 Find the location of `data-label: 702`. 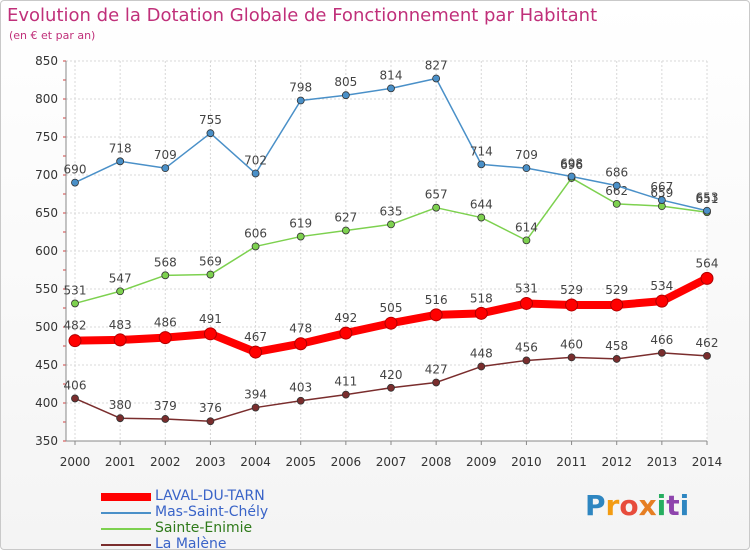

data-label: 702 is located at coordinates (255, 160).